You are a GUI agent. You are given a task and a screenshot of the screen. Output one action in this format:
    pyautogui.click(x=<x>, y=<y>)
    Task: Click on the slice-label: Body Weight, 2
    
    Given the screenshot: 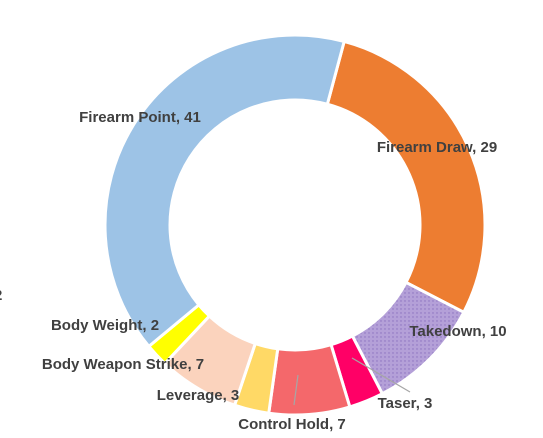 What is the action you would take?
    pyautogui.click(x=105, y=325)
    